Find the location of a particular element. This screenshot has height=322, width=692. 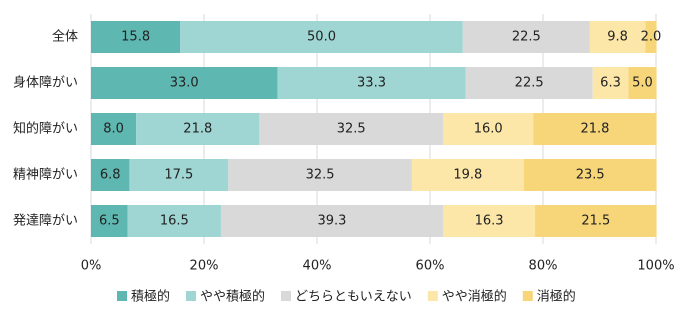

data-label: 17.5 is located at coordinates (178, 175).